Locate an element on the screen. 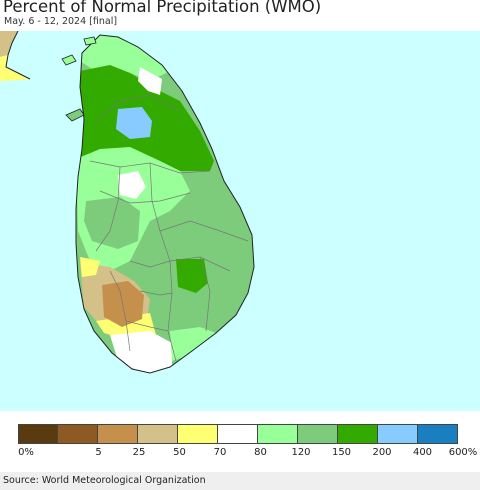 Image resolution: width=480 pixels, height=490 pixels. mainland-region is located at coordinates (9, 44).